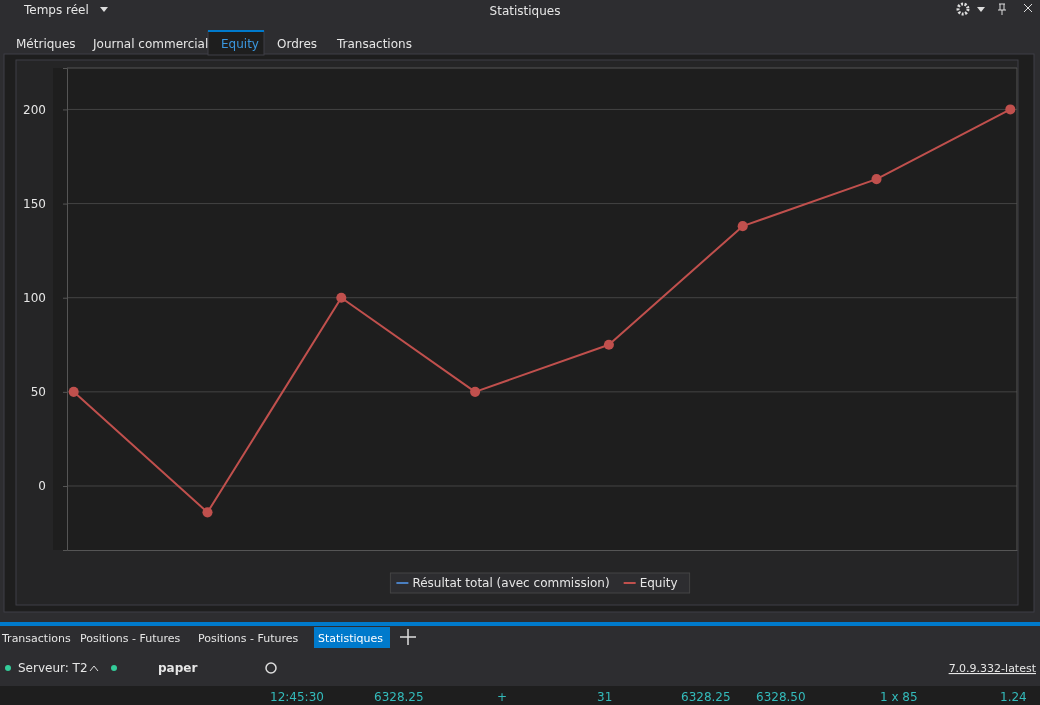 The image size is (1040, 705). I want to click on text: 12:45:30, so click(297, 697).